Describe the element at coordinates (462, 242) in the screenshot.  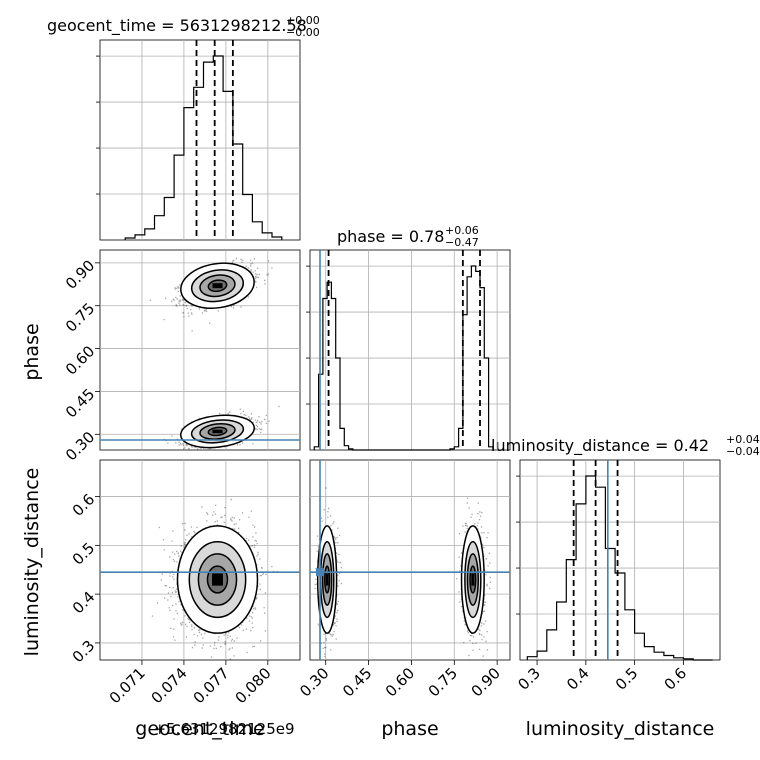
I see `title-phase-sub: −0.47` at that location.